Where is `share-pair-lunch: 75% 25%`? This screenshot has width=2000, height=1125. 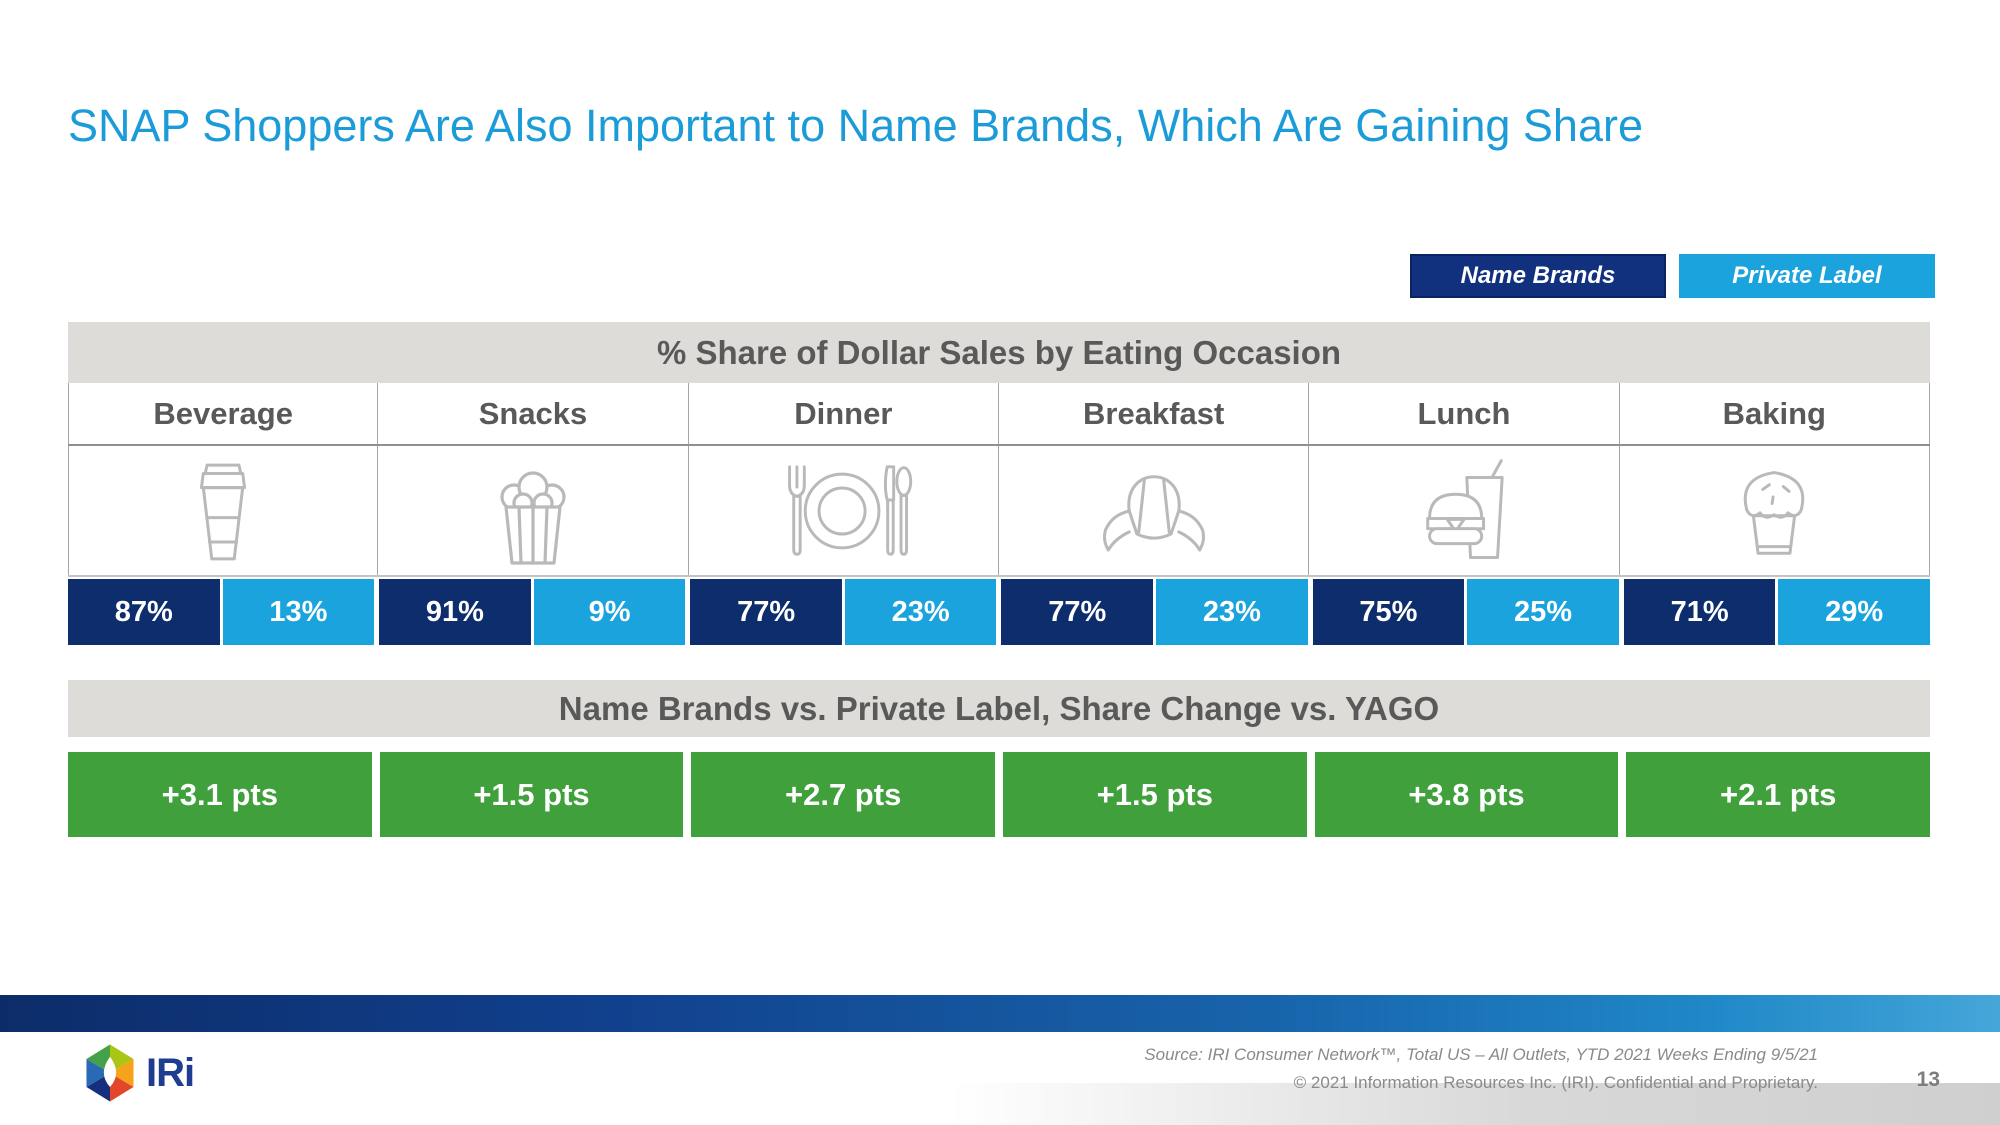
share-pair-lunch: 75% 25% is located at coordinates (1465, 612).